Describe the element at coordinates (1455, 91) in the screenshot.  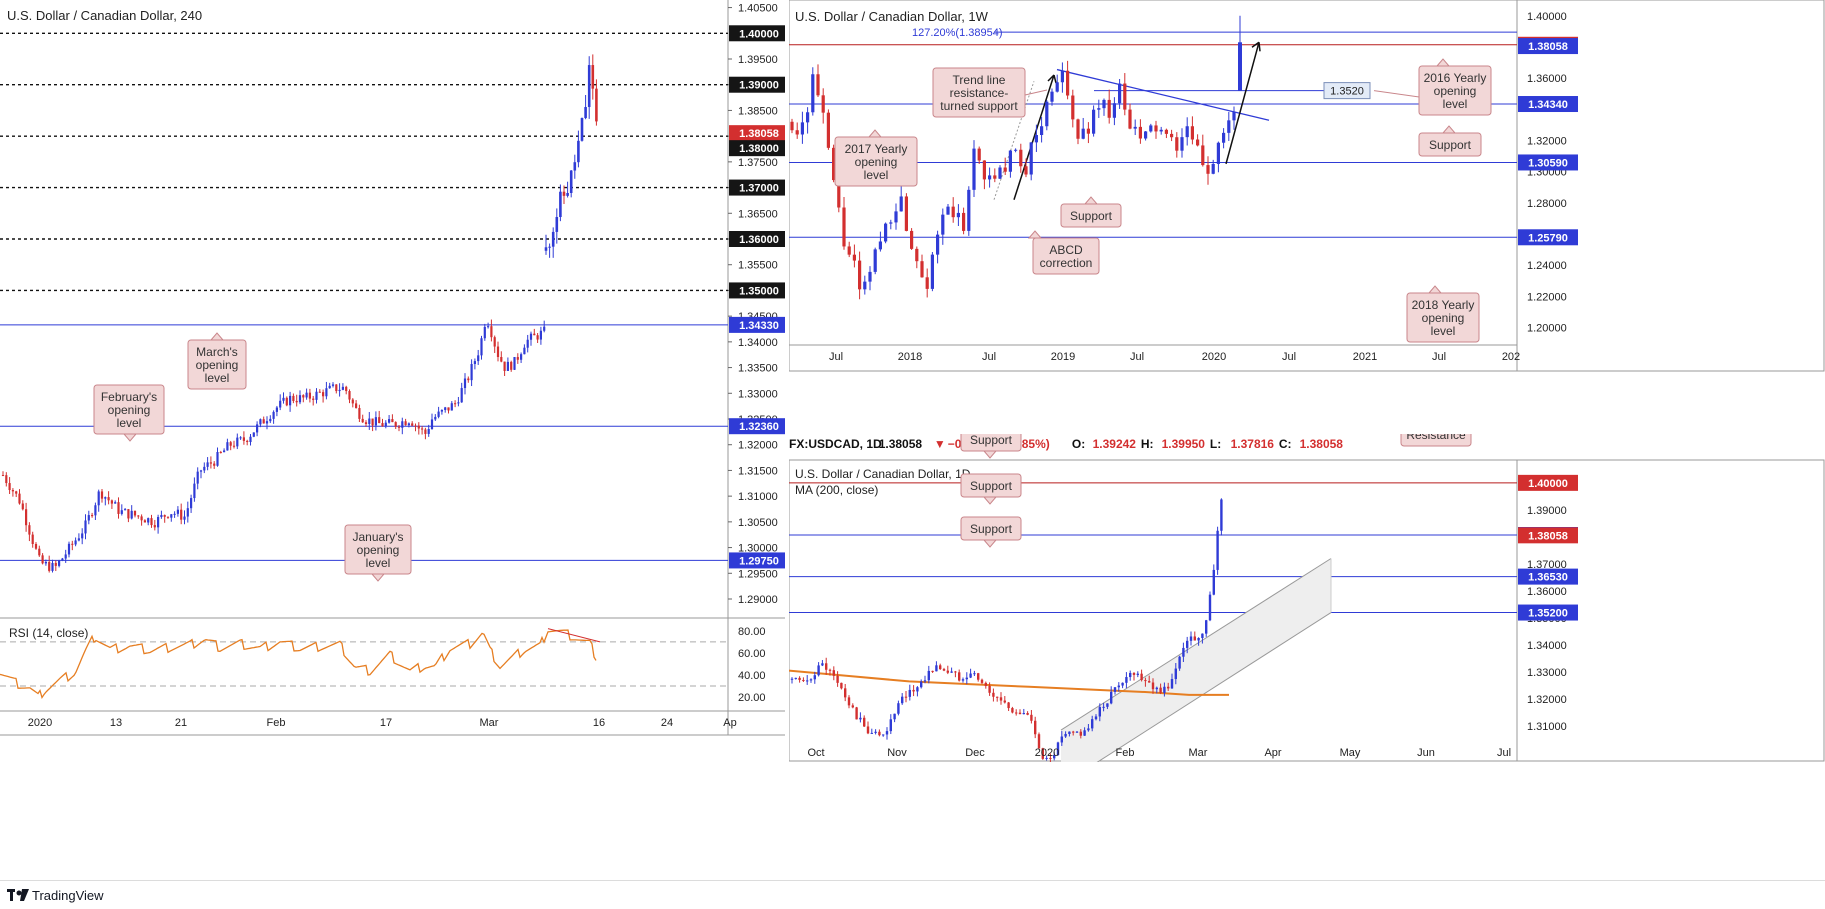
I see `weekly-callout-2016-text: opening` at that location.